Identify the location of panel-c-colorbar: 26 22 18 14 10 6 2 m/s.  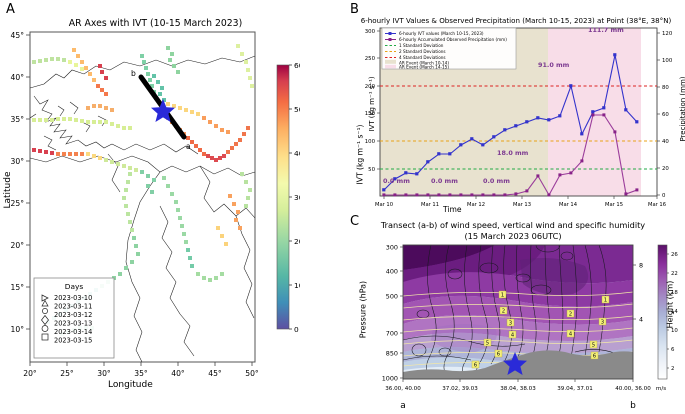
(667, 318).